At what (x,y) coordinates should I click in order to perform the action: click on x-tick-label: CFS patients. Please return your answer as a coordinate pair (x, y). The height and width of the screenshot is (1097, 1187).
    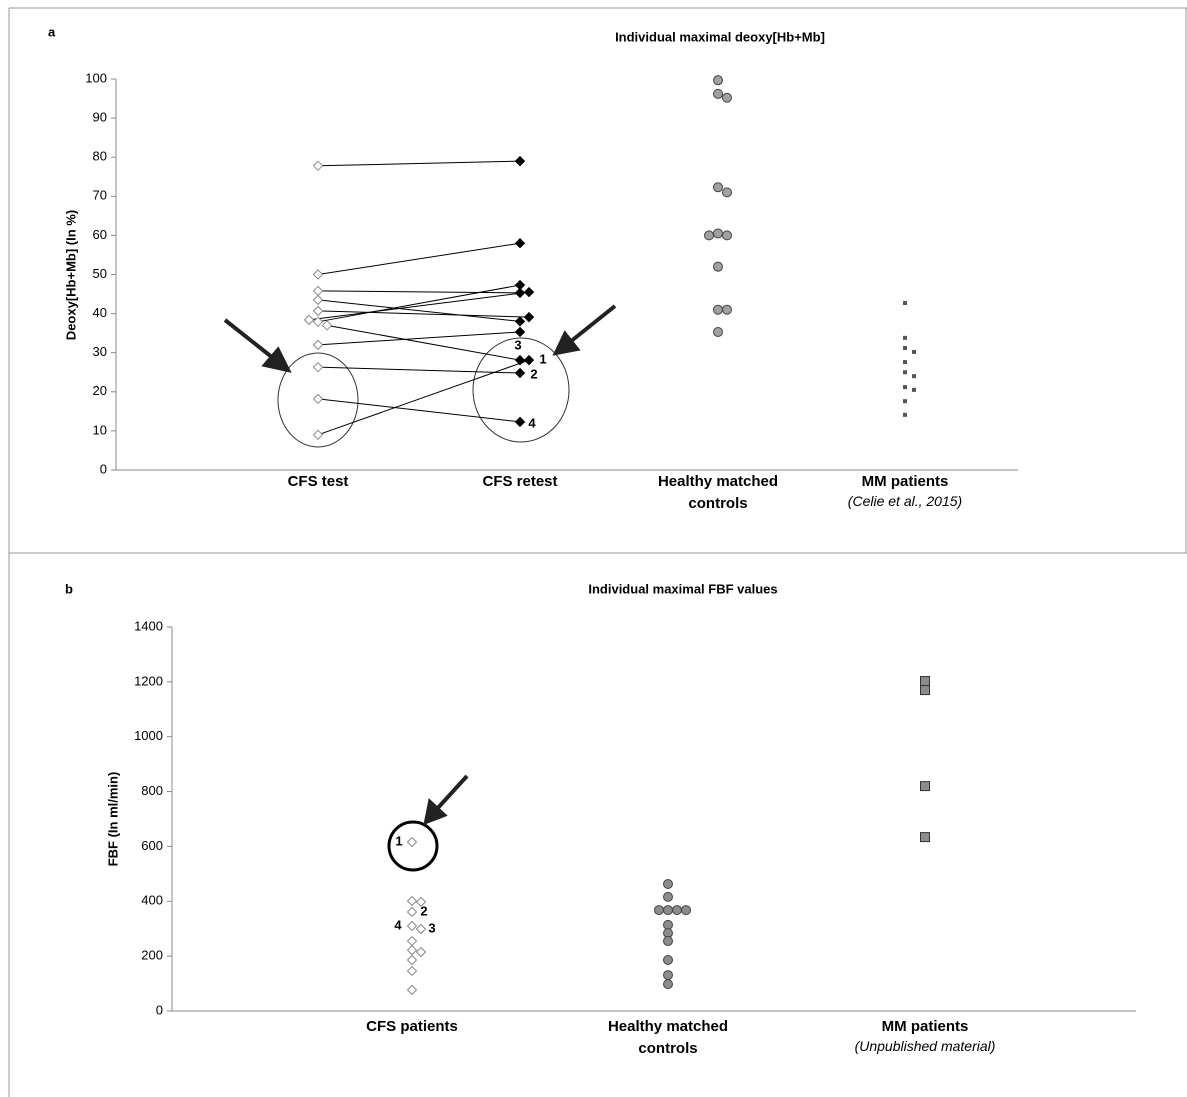
    Looking at the image, I should click on (412, 1026).